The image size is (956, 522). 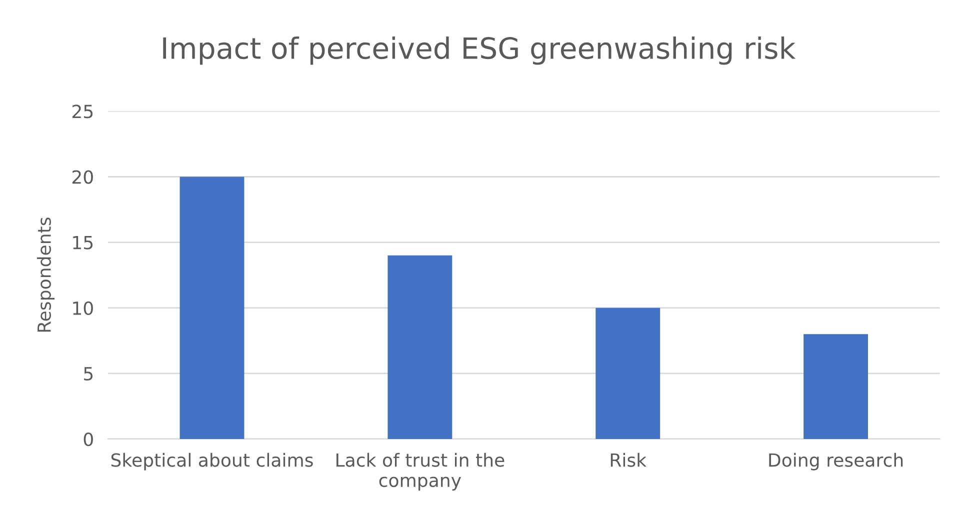 What do you see at coordinates (88, 374) in the screenshot?
I see `y-tick-label: 5` at bounding box center [88, 374].